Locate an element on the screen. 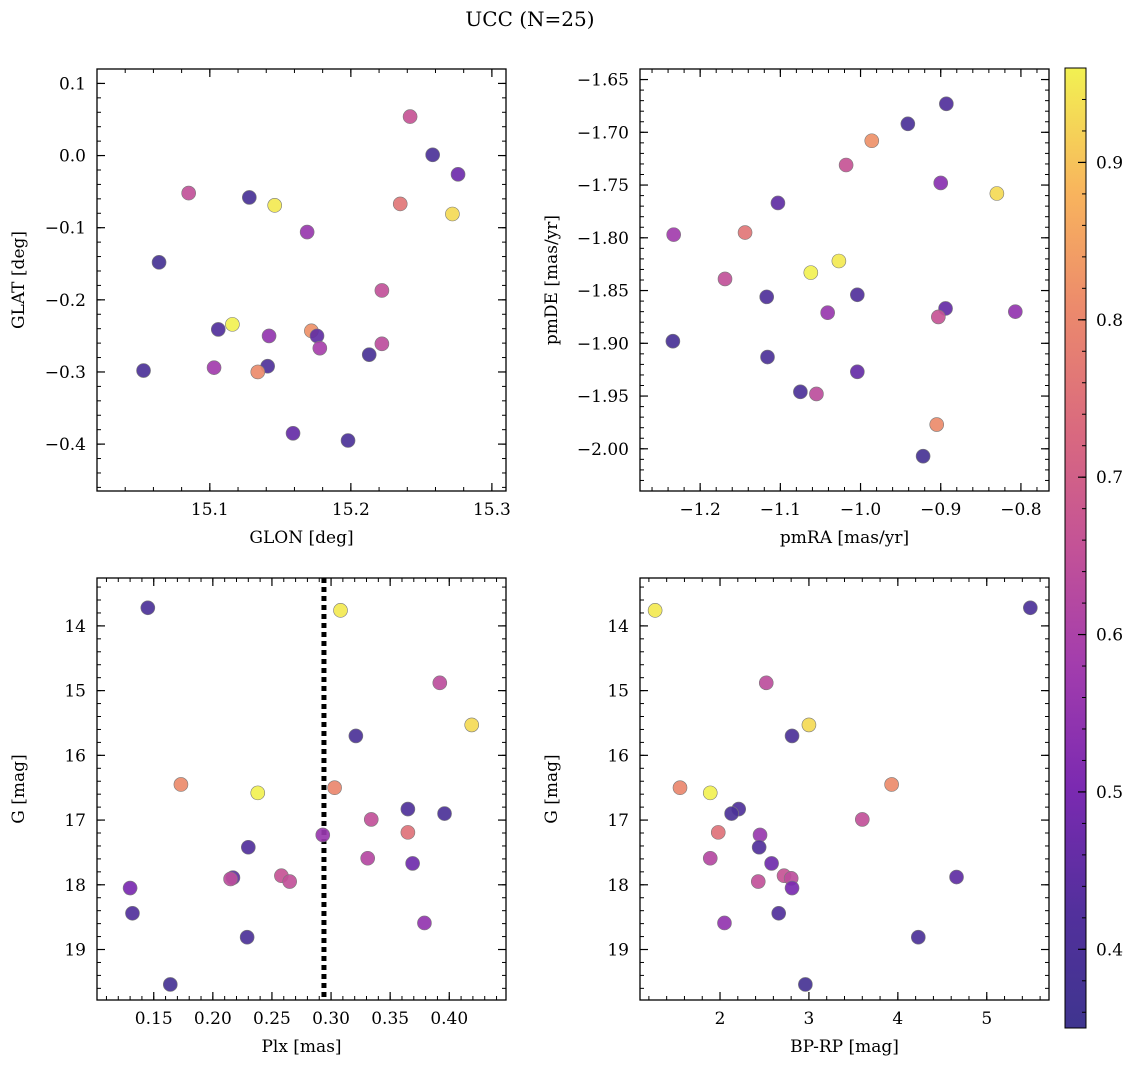 This screenshot has height=1068, width=1136. y-tick-label: 17 is located at coordinates (618, 821).